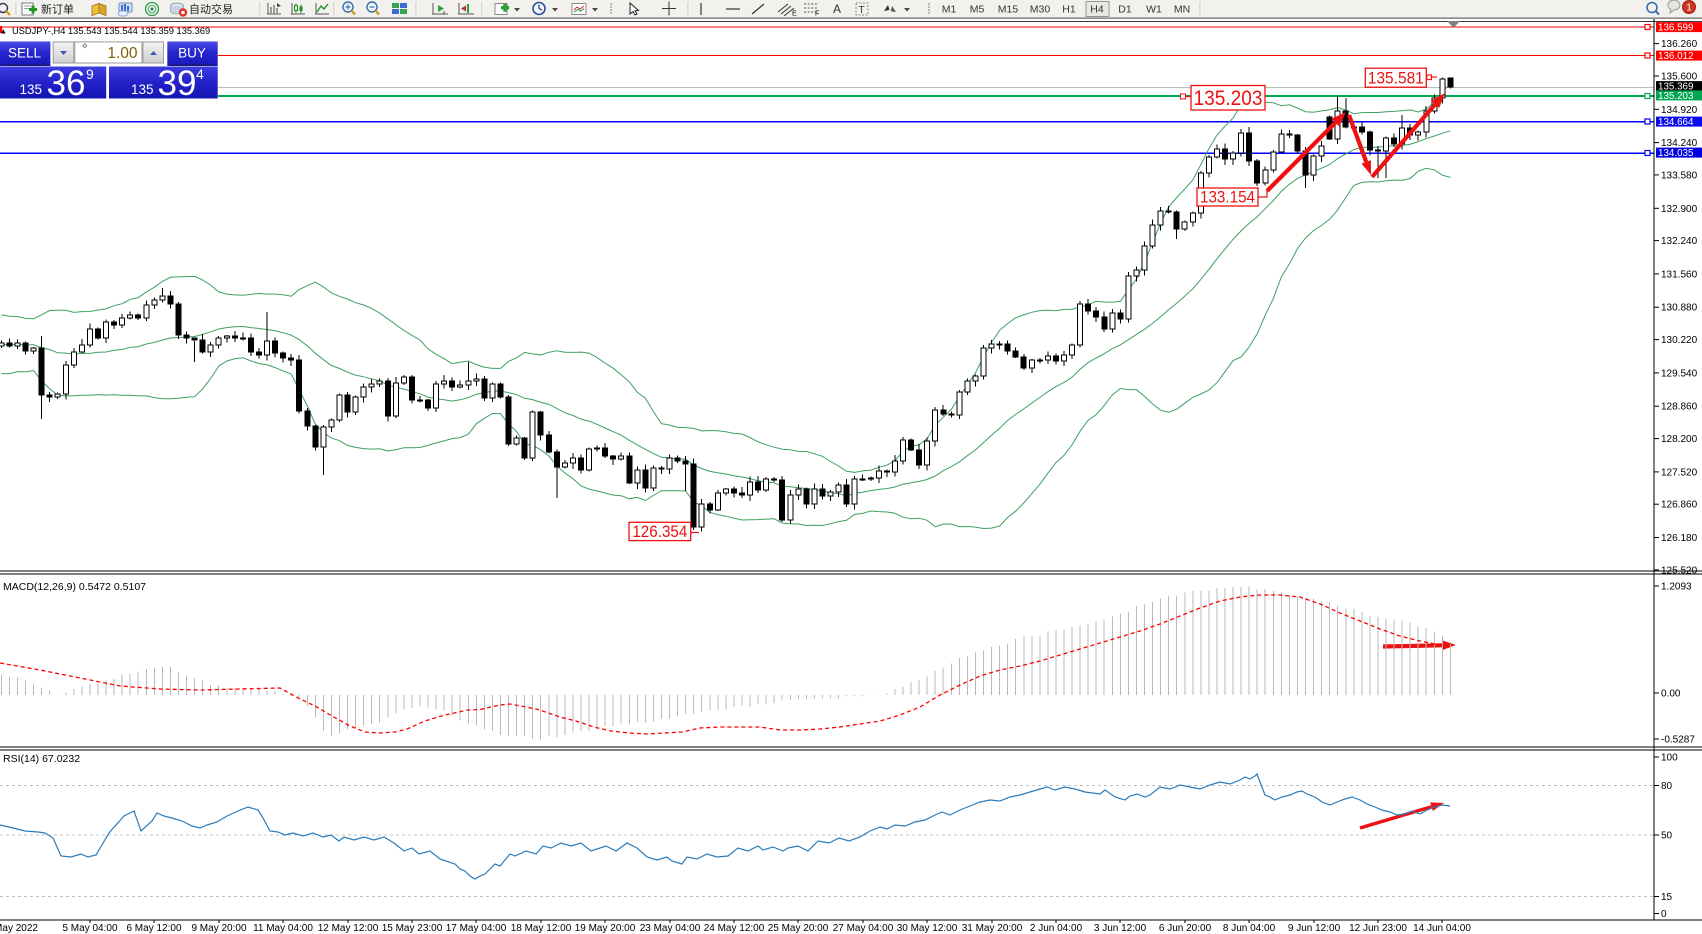 This screenshot has height=934, width=1702. Describe the element at coordinates (605, 928) in the screenshot. I see `svg-text: 19 May 20:00` at that location.